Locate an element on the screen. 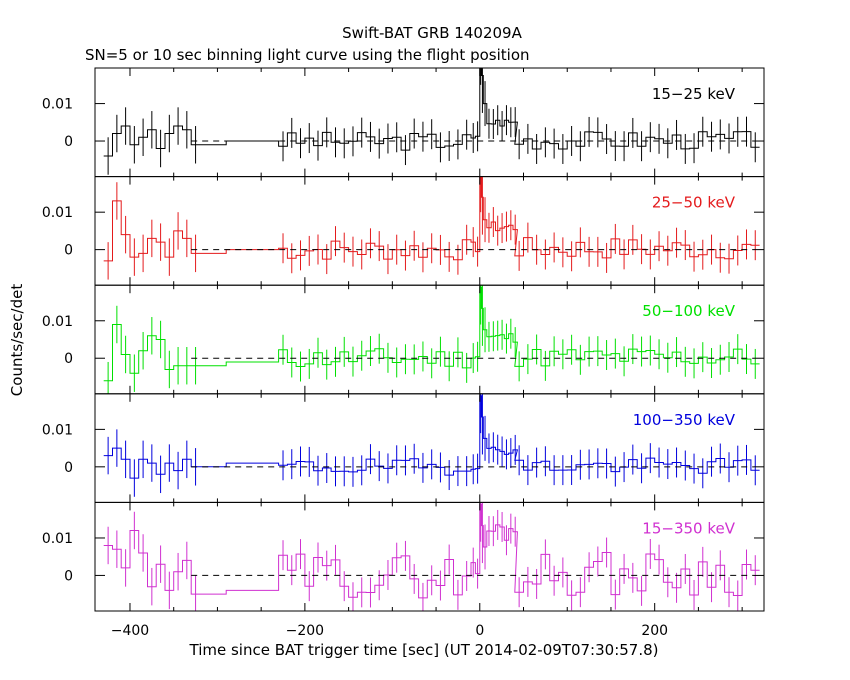  x-tick-label: 200 is located at coordinates (654, 631).